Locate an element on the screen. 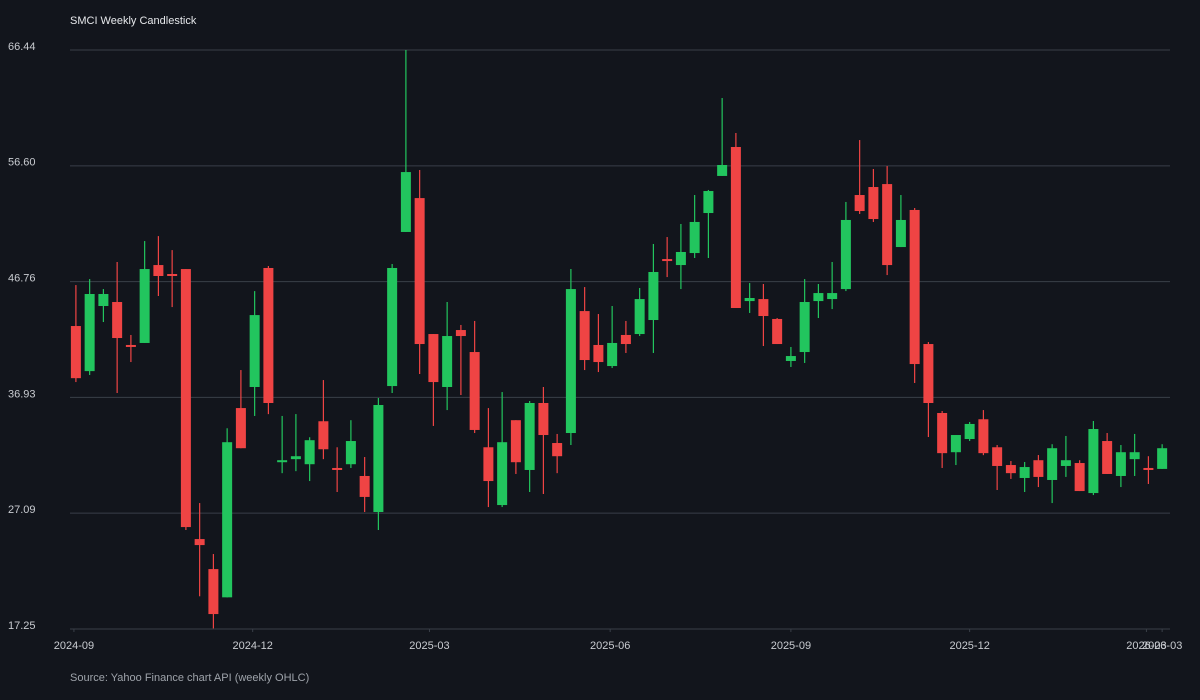 Image resolution: width=1200 pixels, height=700 pixels. x-tick-label: 2024-09 is located at coordinates (74, 646).